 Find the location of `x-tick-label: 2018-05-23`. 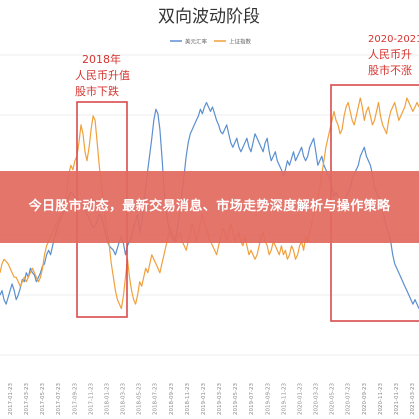

x-tick-label: 2018-05-23 is located at coordinates (140, 399).